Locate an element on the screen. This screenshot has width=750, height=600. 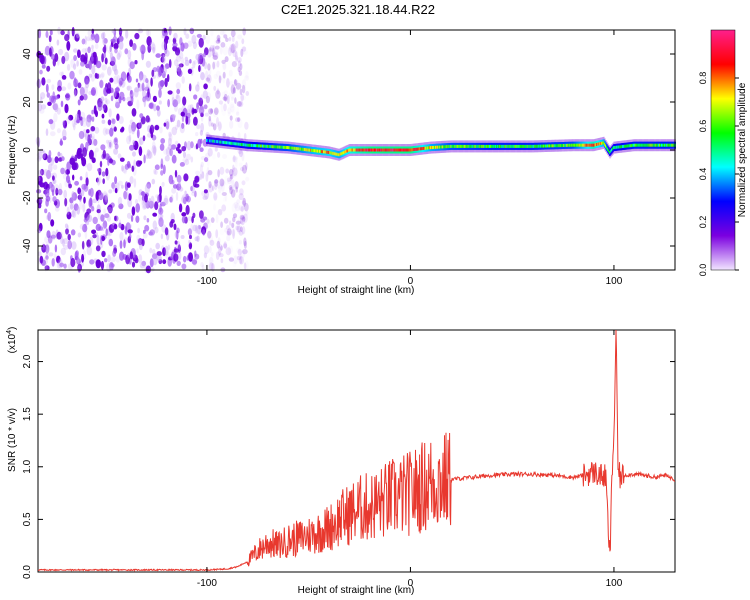
svg-text: (x104) is located at coordinates (12, 340).